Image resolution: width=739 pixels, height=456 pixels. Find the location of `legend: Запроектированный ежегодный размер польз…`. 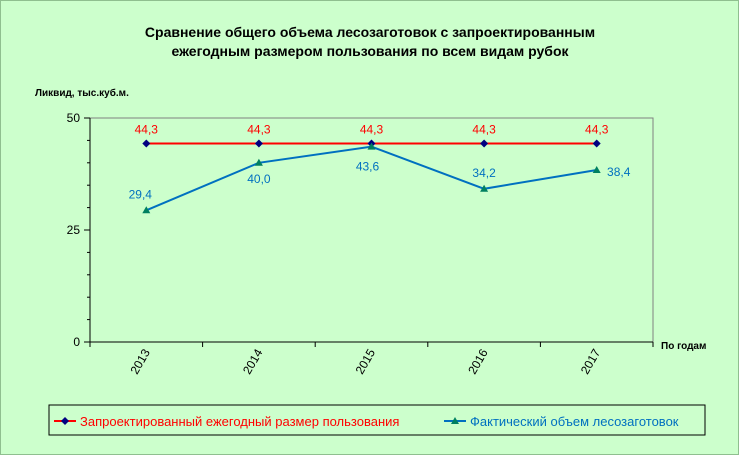

legend: Запроектированный ежегодный размер польз… is located at coordinates (366, 421).